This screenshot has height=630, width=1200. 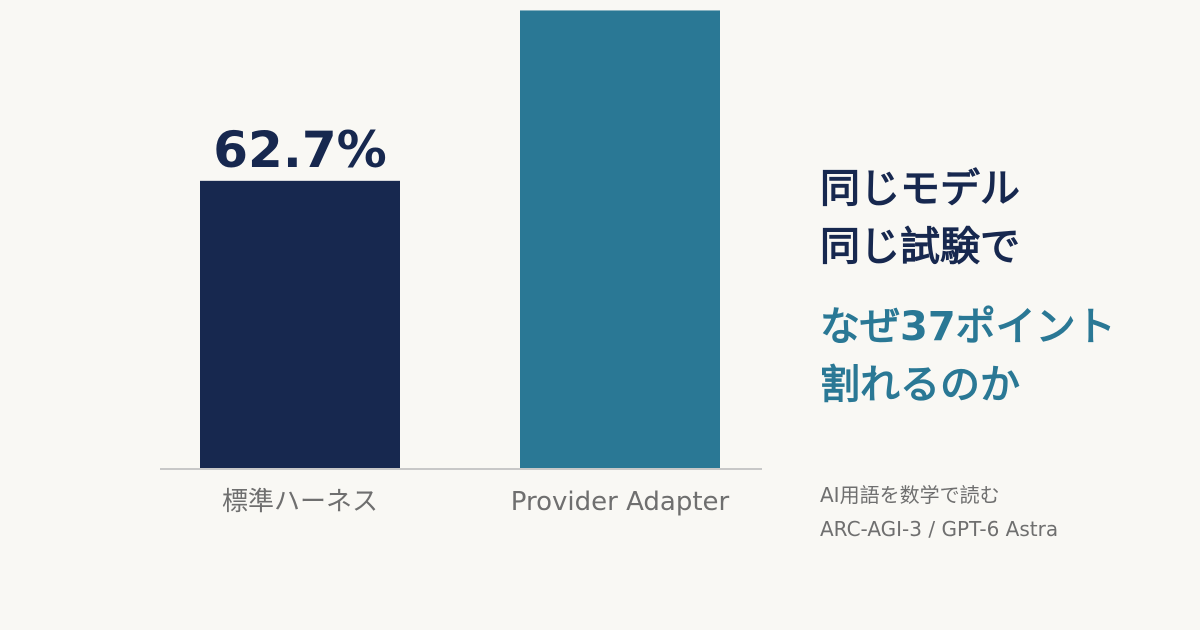 What do you see at coordinates (920, 189) in the screenshot?
I see `headline-line-1: 同じモデル` at bounding box center [920, 189].